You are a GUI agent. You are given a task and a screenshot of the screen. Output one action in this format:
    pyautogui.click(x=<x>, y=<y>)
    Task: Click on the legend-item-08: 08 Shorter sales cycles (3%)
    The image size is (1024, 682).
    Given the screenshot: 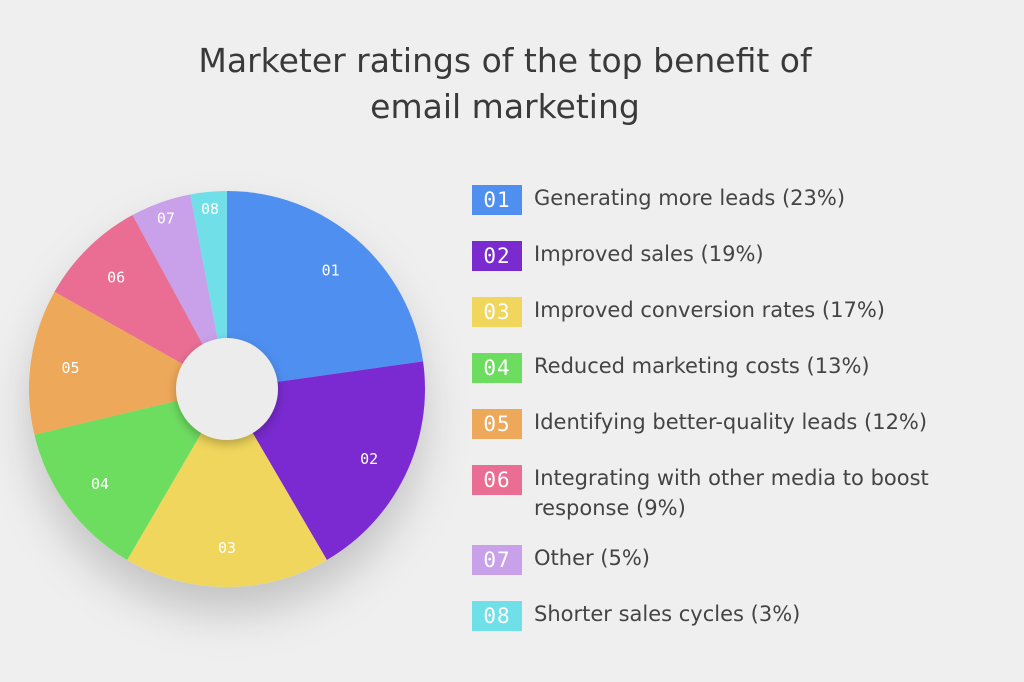 What is the action you would take?
    pyautogui.click(x=723, y=615)
    